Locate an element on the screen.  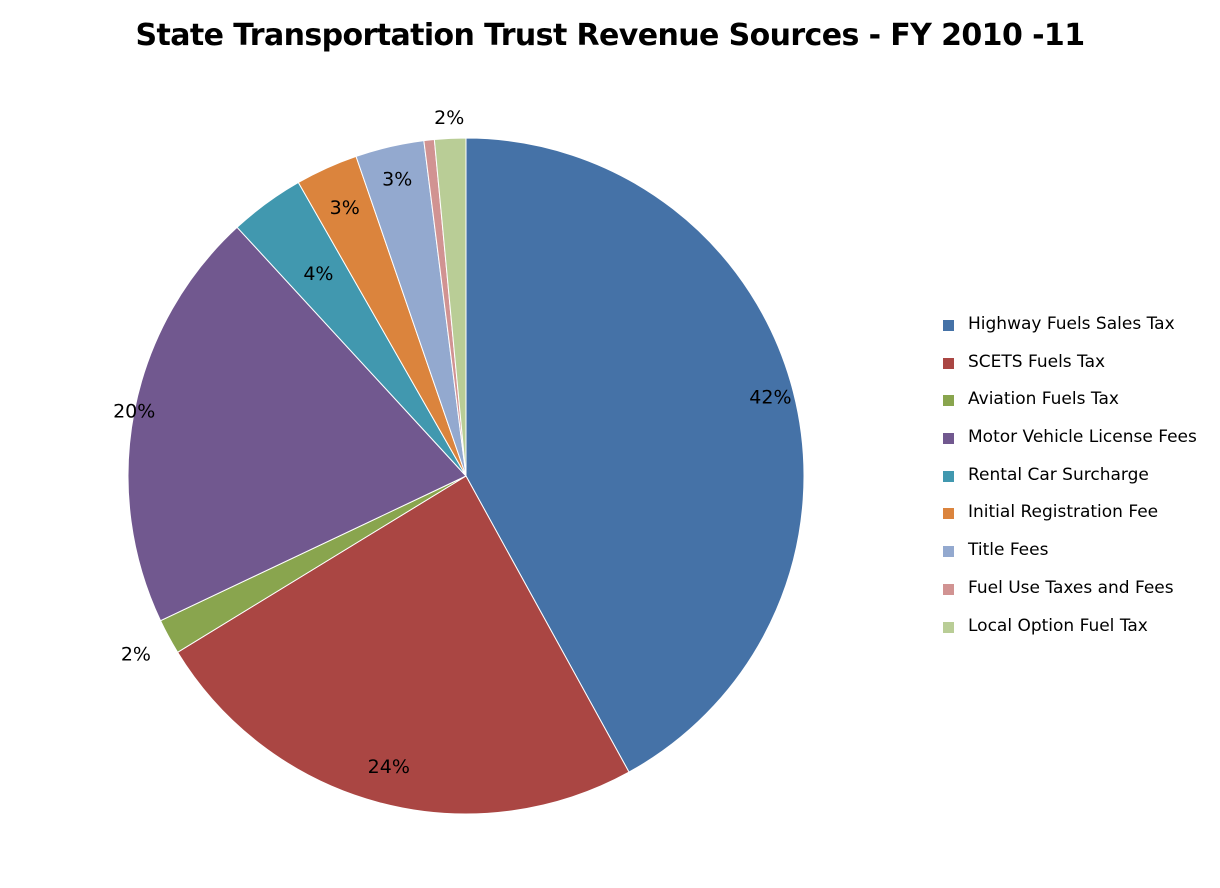
legend-label: Local Option Fuel Tax is located at coordinates (1058, 625).